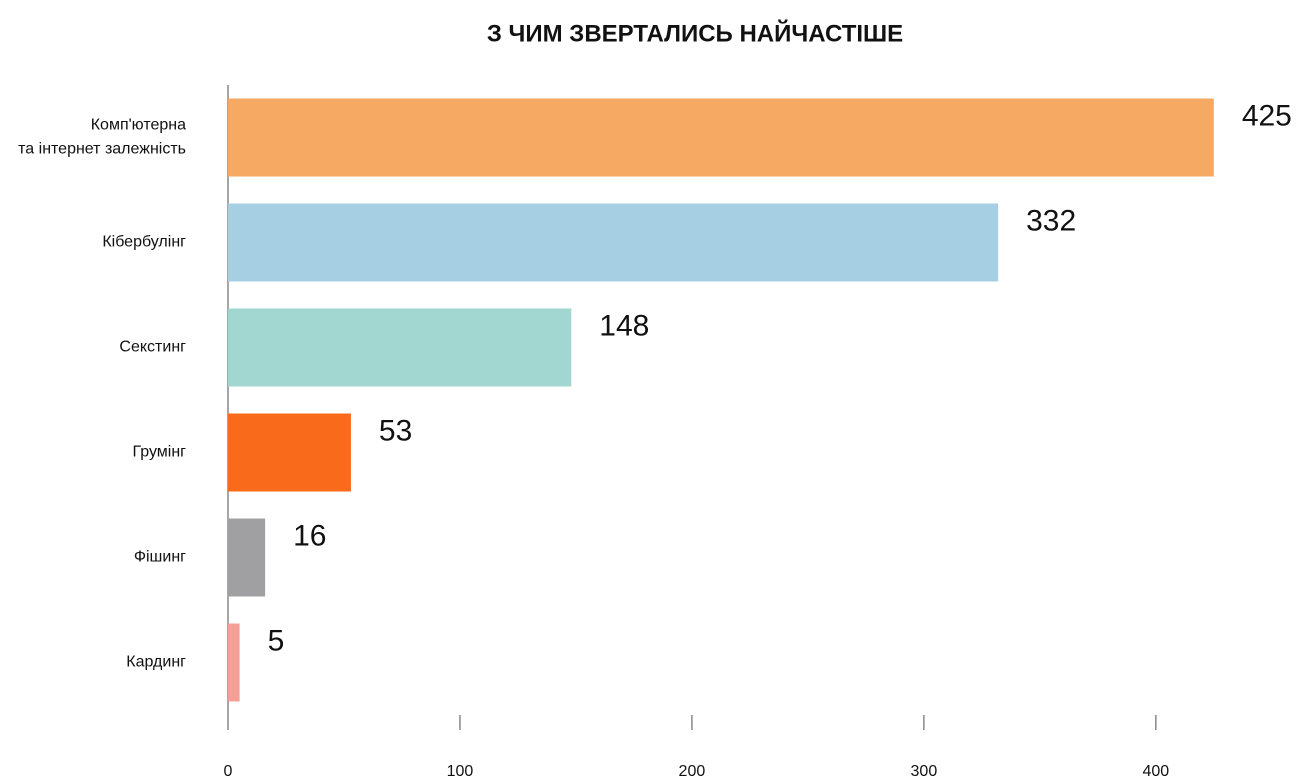  What do you see at coordinates (309, 535) in the screenshot?
I see `value-label: 16` at bounding box center [309, 535].